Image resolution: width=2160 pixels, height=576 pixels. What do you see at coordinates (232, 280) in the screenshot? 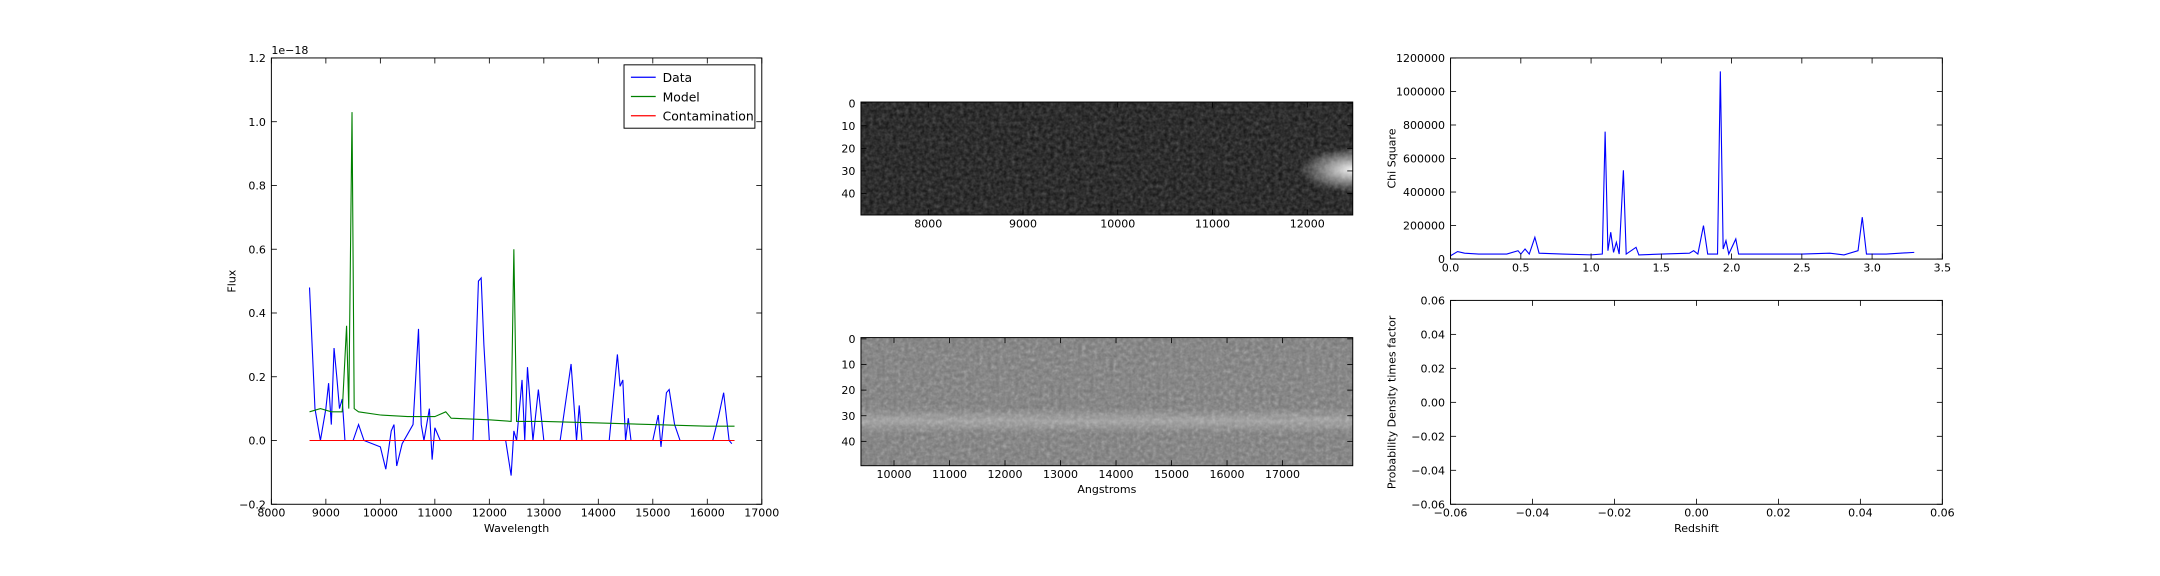
I see `y-axis-label: Flux` at bounding box center [232, 280].